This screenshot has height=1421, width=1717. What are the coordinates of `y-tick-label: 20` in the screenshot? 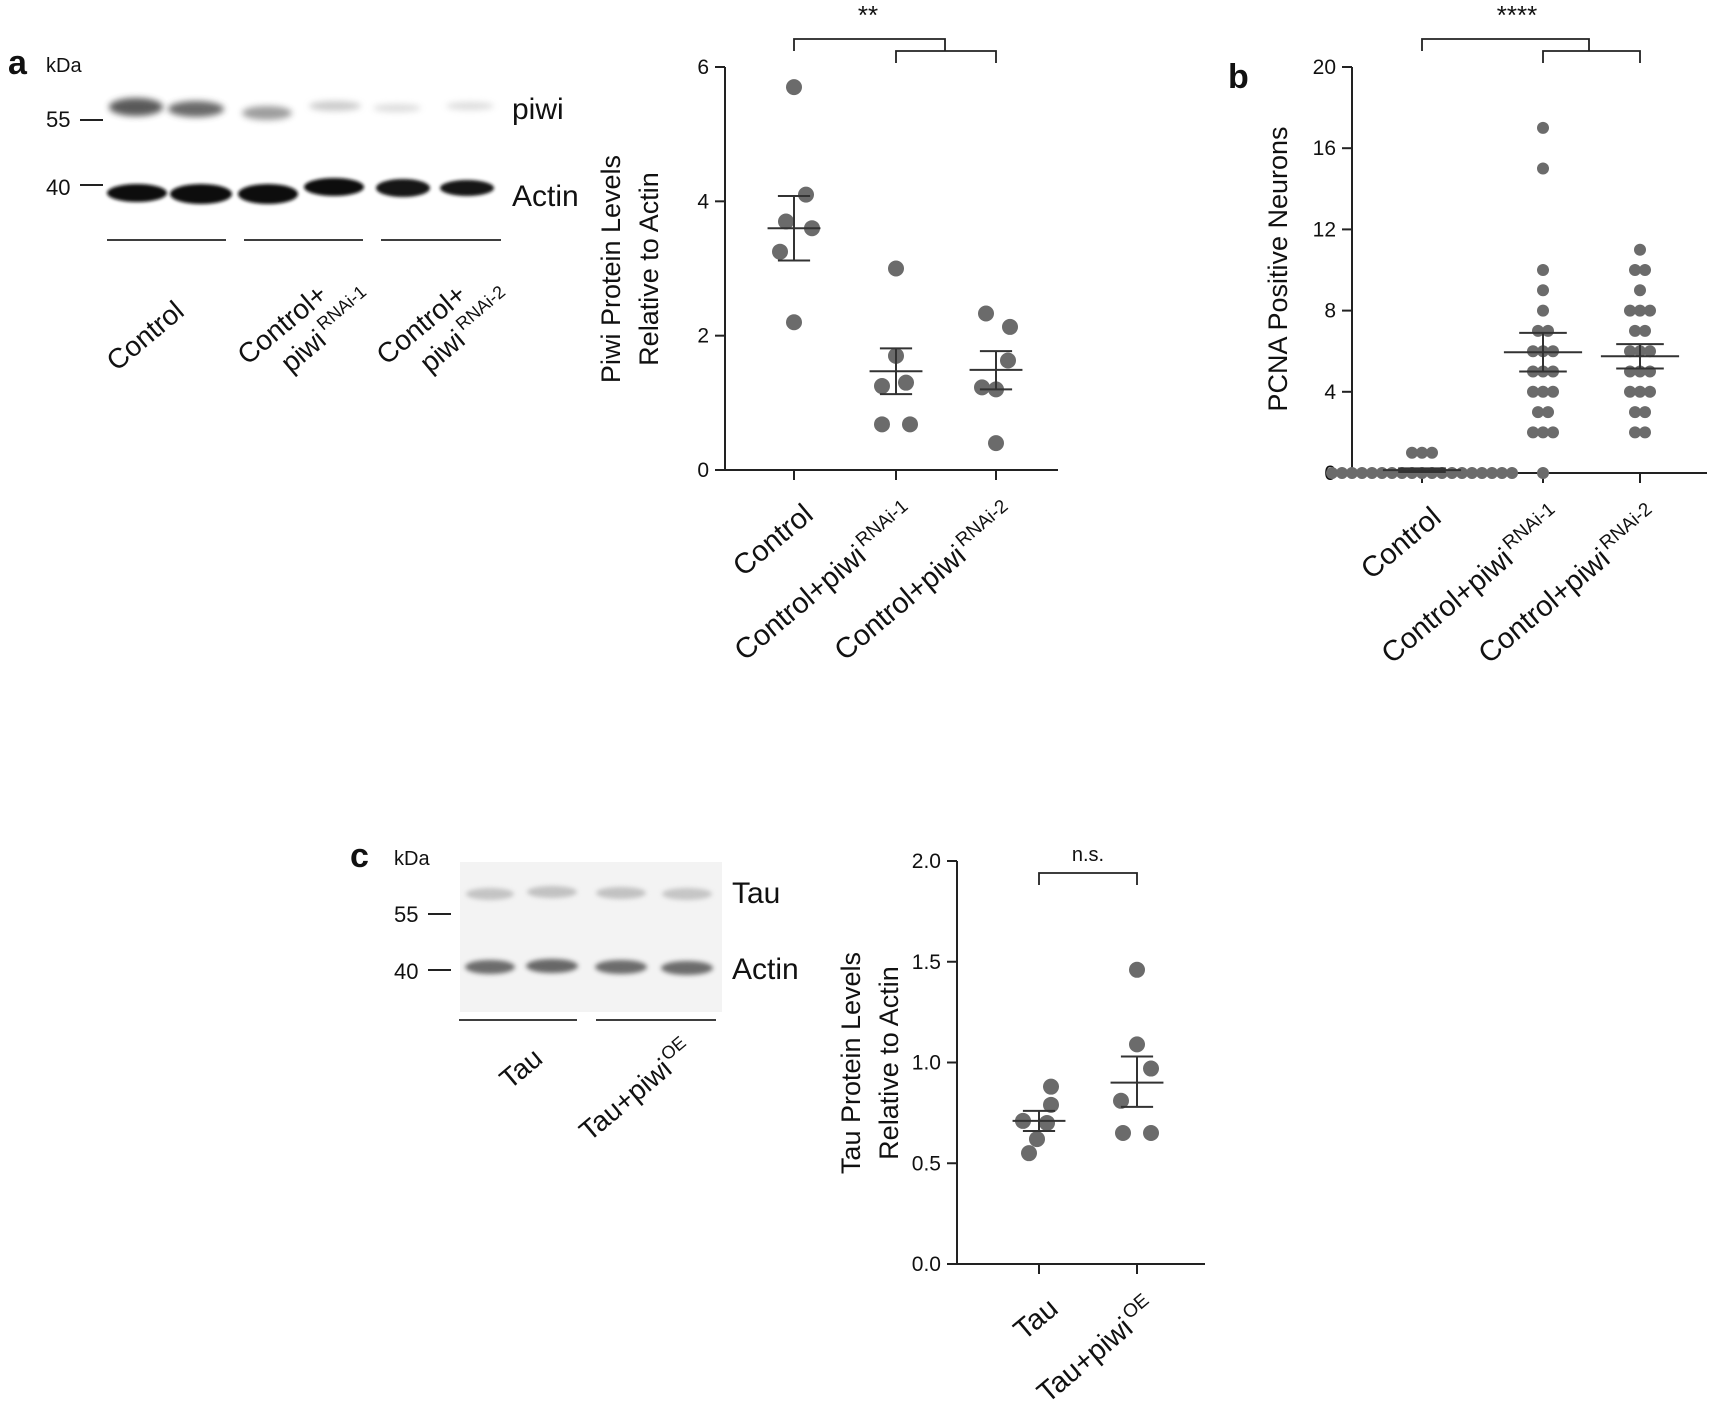 It's located at (1324, 67).